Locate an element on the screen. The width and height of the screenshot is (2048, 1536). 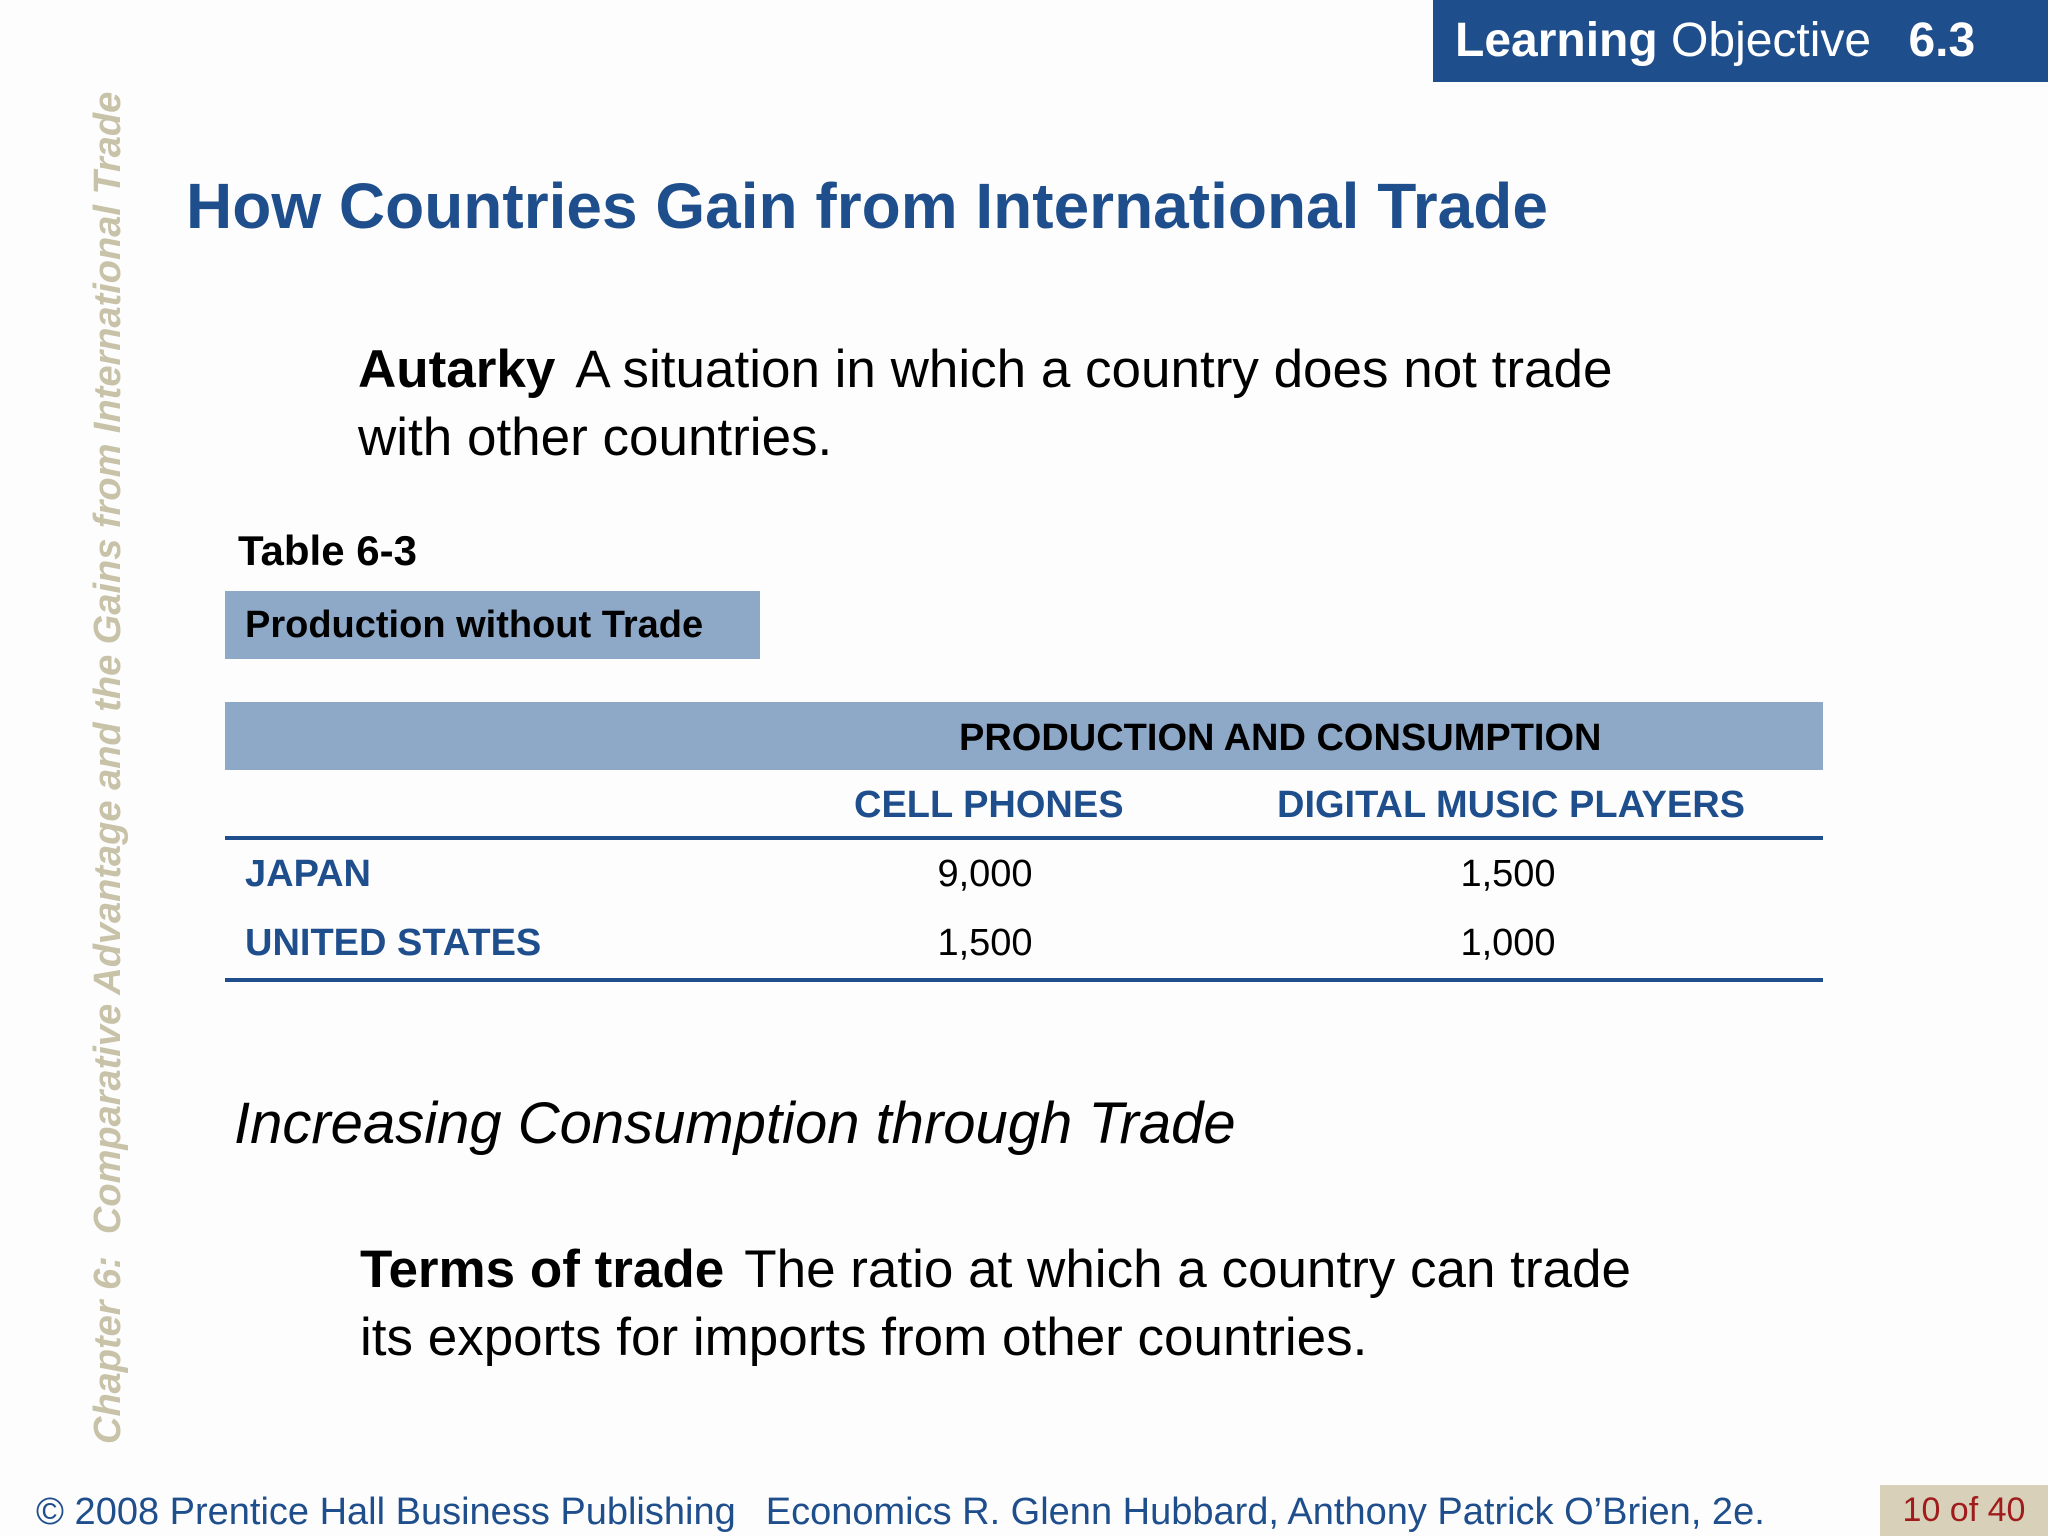
learning-objective-label-bold: Learning is located at coordinates (1556, 40).